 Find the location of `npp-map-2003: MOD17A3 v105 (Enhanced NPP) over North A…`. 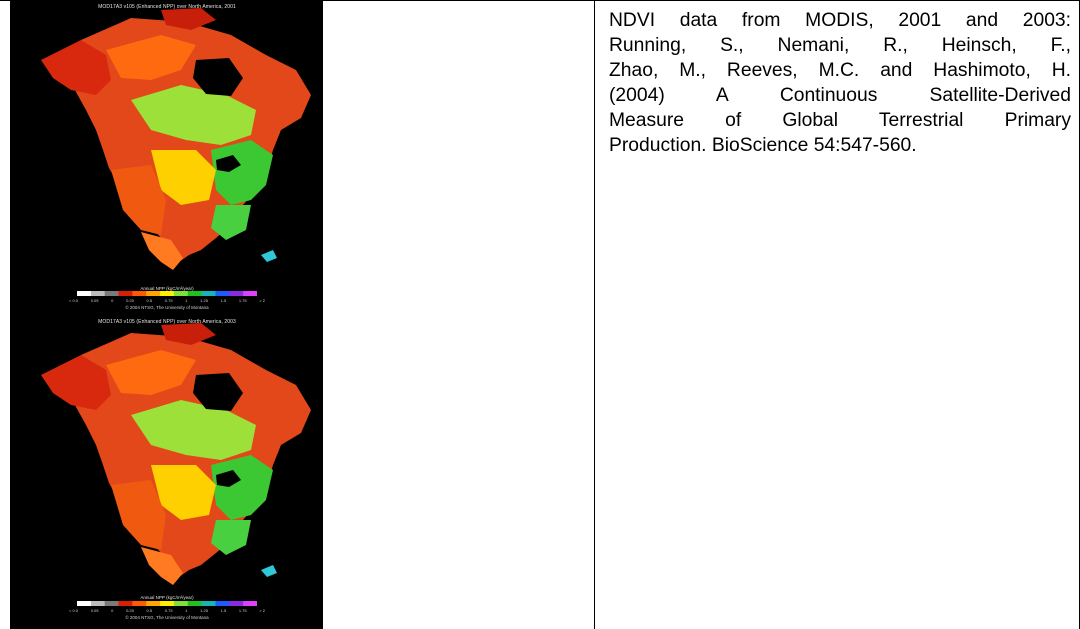

npp-map-2003: MOD17A3 v105 (Enhanced NPP) over North A… is located at coordinates (167, 472).